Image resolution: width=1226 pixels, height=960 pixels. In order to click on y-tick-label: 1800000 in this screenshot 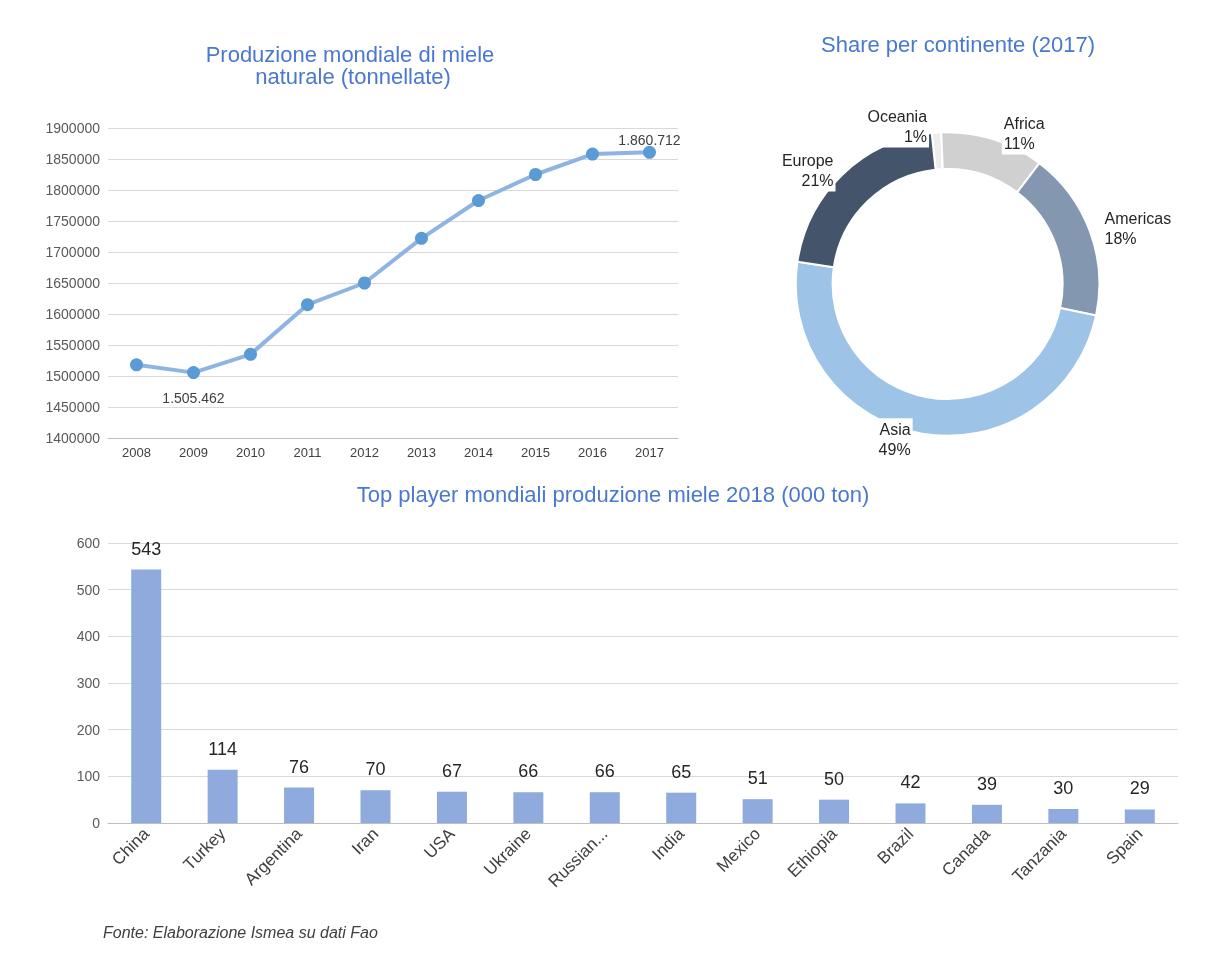, I will do `click(73, 190)`.